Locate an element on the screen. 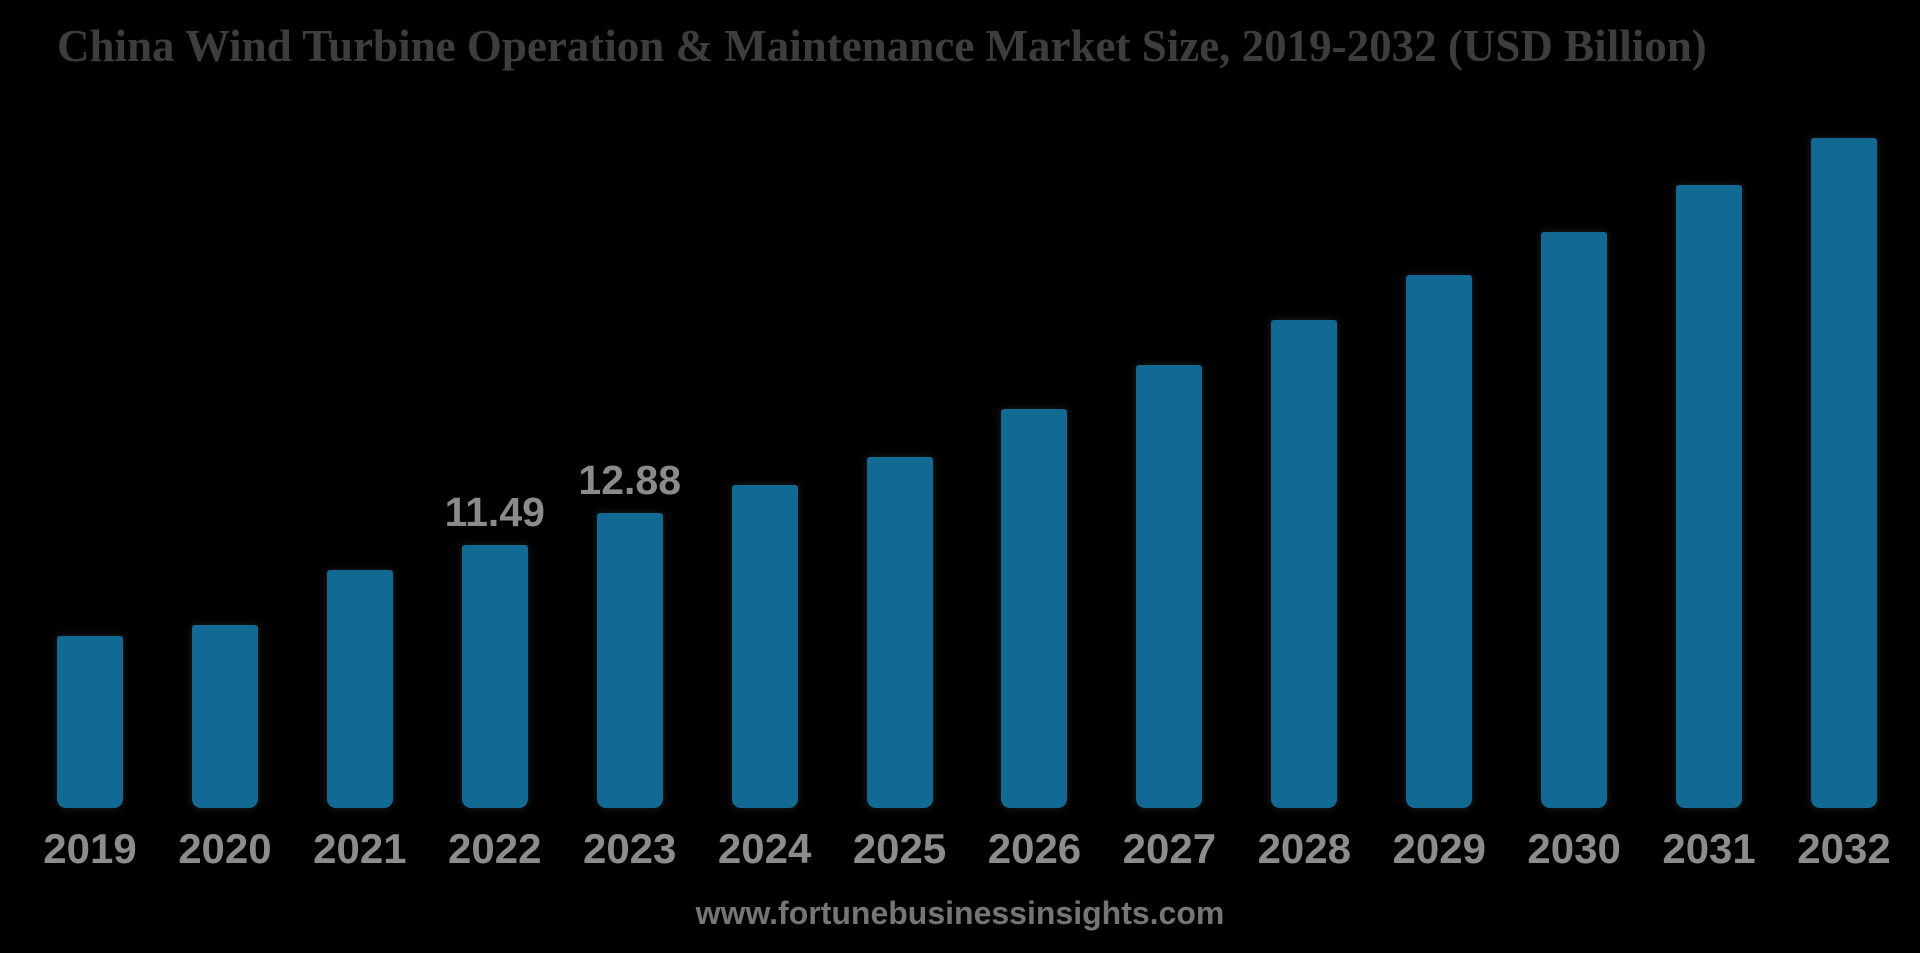  bar-2025 is located at coordinates (899, 632).